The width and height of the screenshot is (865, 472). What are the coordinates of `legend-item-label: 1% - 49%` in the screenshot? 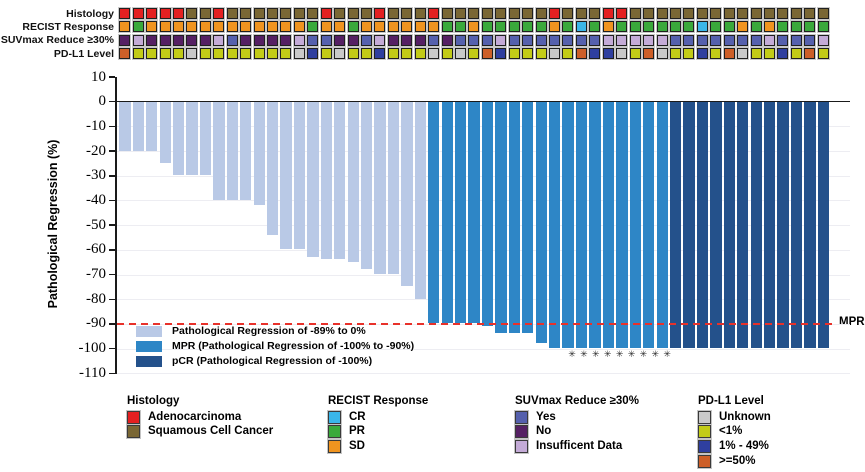 It's located at (744, 445).